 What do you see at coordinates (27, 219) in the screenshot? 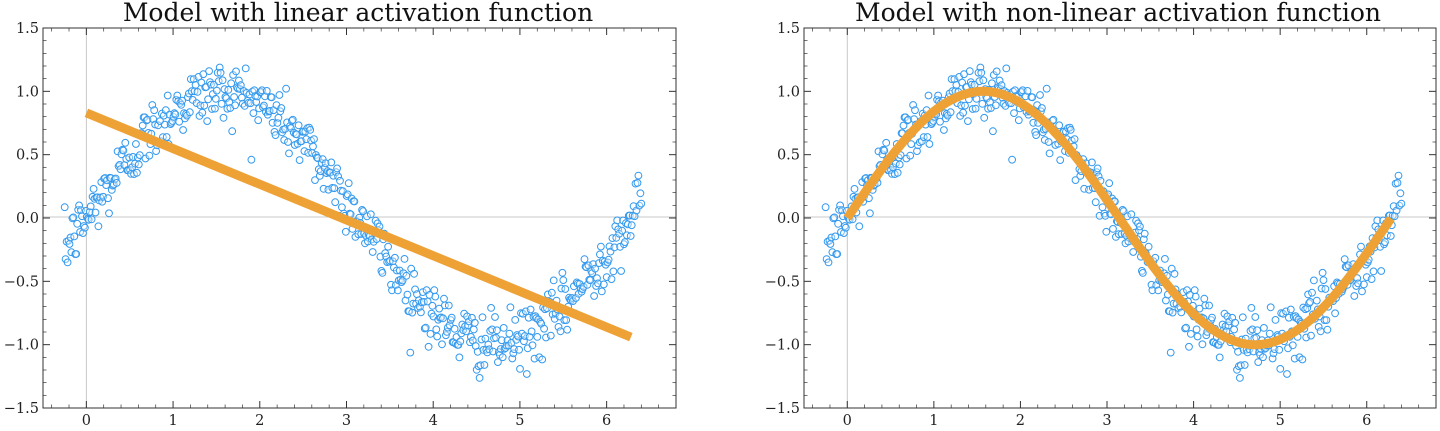
I see `y-tick-label-3: 0.0` at bounding box center [27, 219].